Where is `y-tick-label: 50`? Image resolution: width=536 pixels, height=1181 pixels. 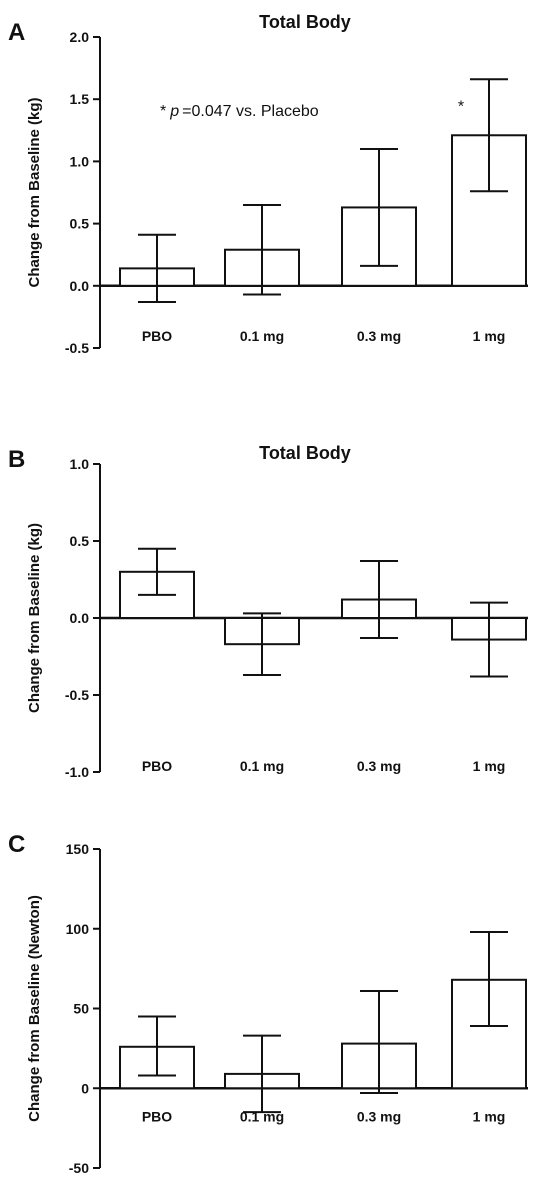 y-tick-label: 50 is located at coordinates (81, 1009).